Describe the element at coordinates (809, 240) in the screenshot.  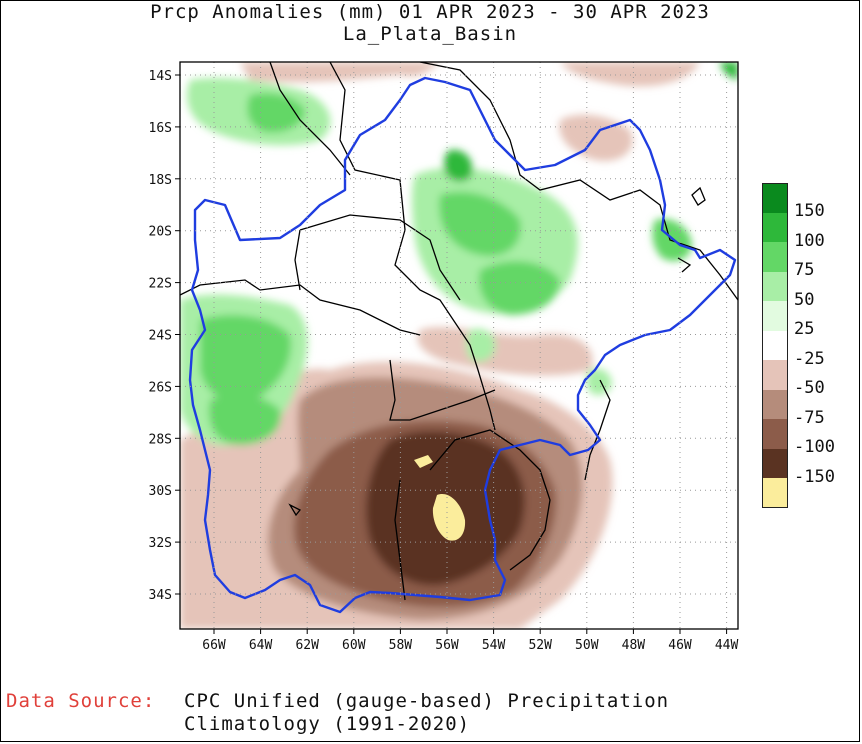
I see `legend-label: 100` at that location.